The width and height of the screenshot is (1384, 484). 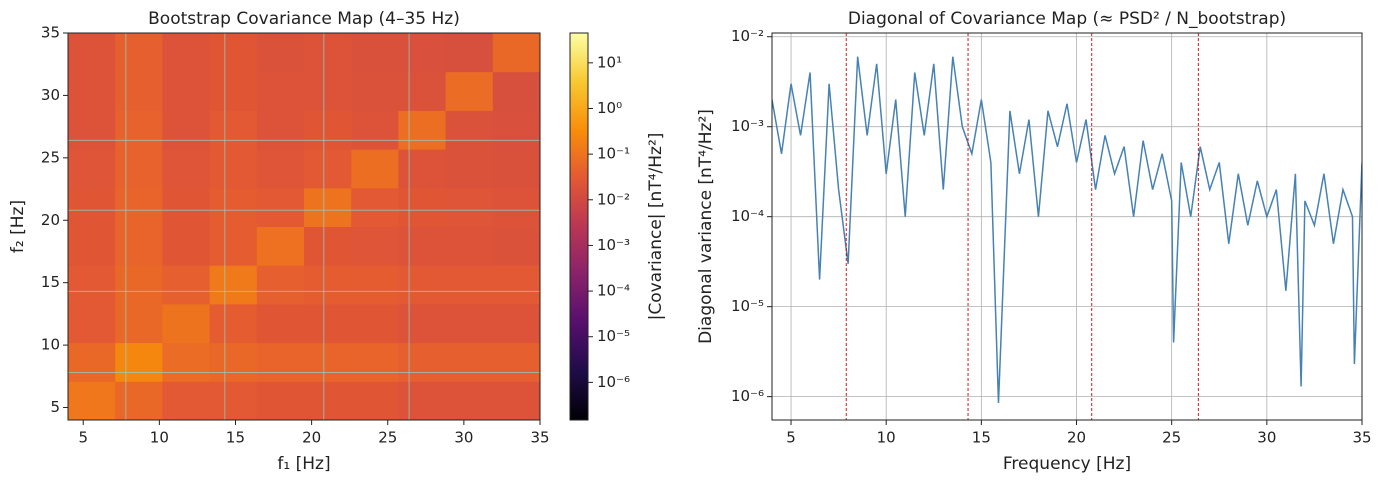 What do you see at coordinates (613, 336) in the screenshot?
I see `colorbar-tick-label: 10⁻⁵` at bounding box center [613, 336].